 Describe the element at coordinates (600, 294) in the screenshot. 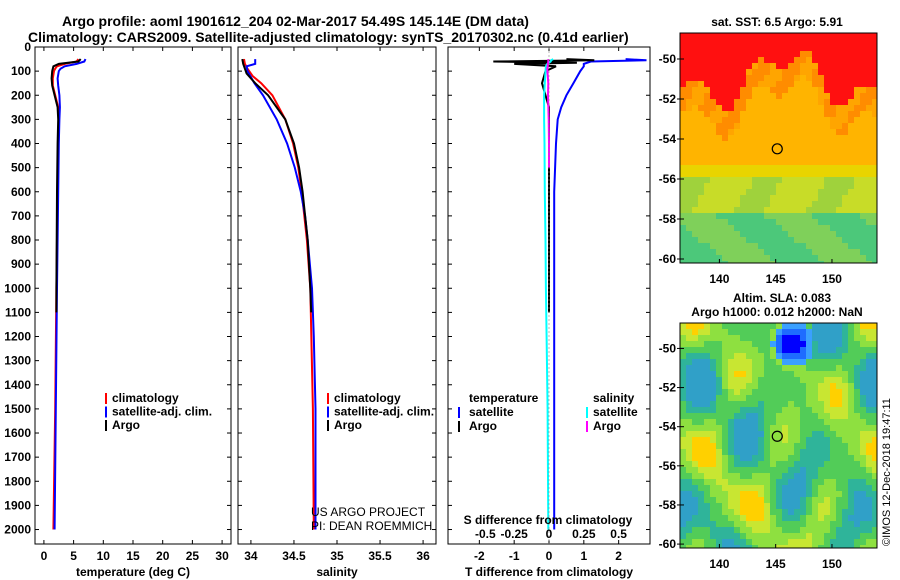

I see `difference-series-temperature-satellite` at that location.